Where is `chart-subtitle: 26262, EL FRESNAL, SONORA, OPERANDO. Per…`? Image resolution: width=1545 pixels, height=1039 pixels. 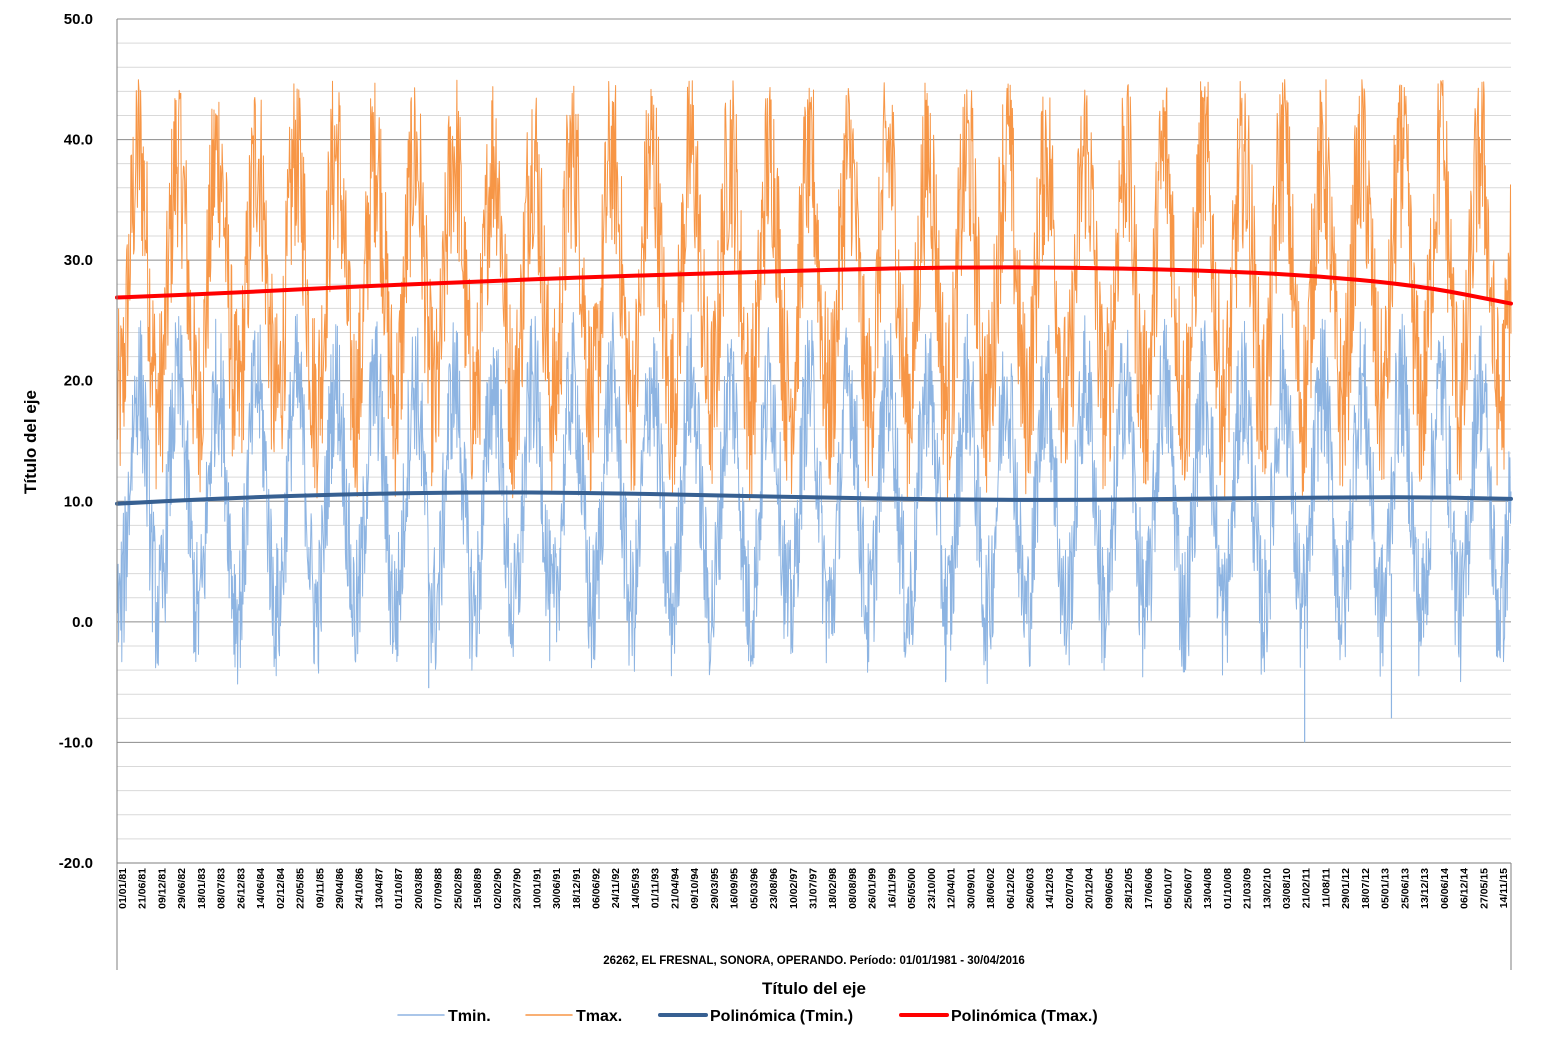 chart-subtitle: 26262, EL FRESNAL, SONORA, OPERANDO. Per… is located at coordinates (814, 961).